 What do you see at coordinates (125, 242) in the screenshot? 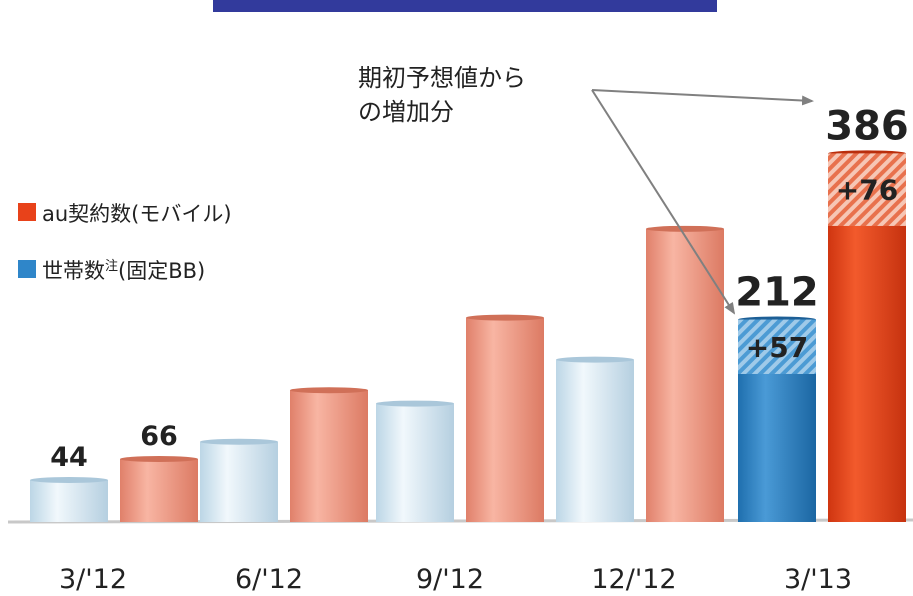
I see `legend: au契約数(モバイル) 世帯数注(固定BB)` at bounding box center [125, 242].